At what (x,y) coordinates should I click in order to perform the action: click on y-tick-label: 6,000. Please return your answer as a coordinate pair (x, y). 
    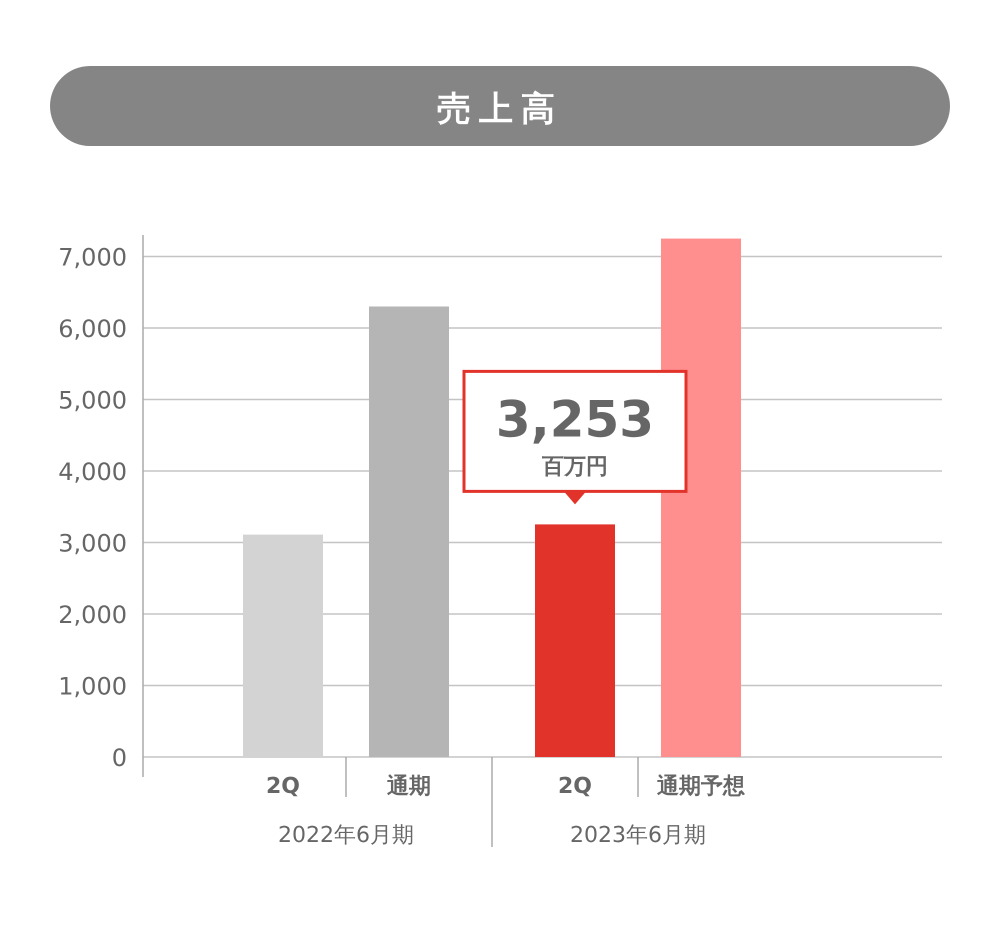
    Looking at the image, I should click on (92, 328).